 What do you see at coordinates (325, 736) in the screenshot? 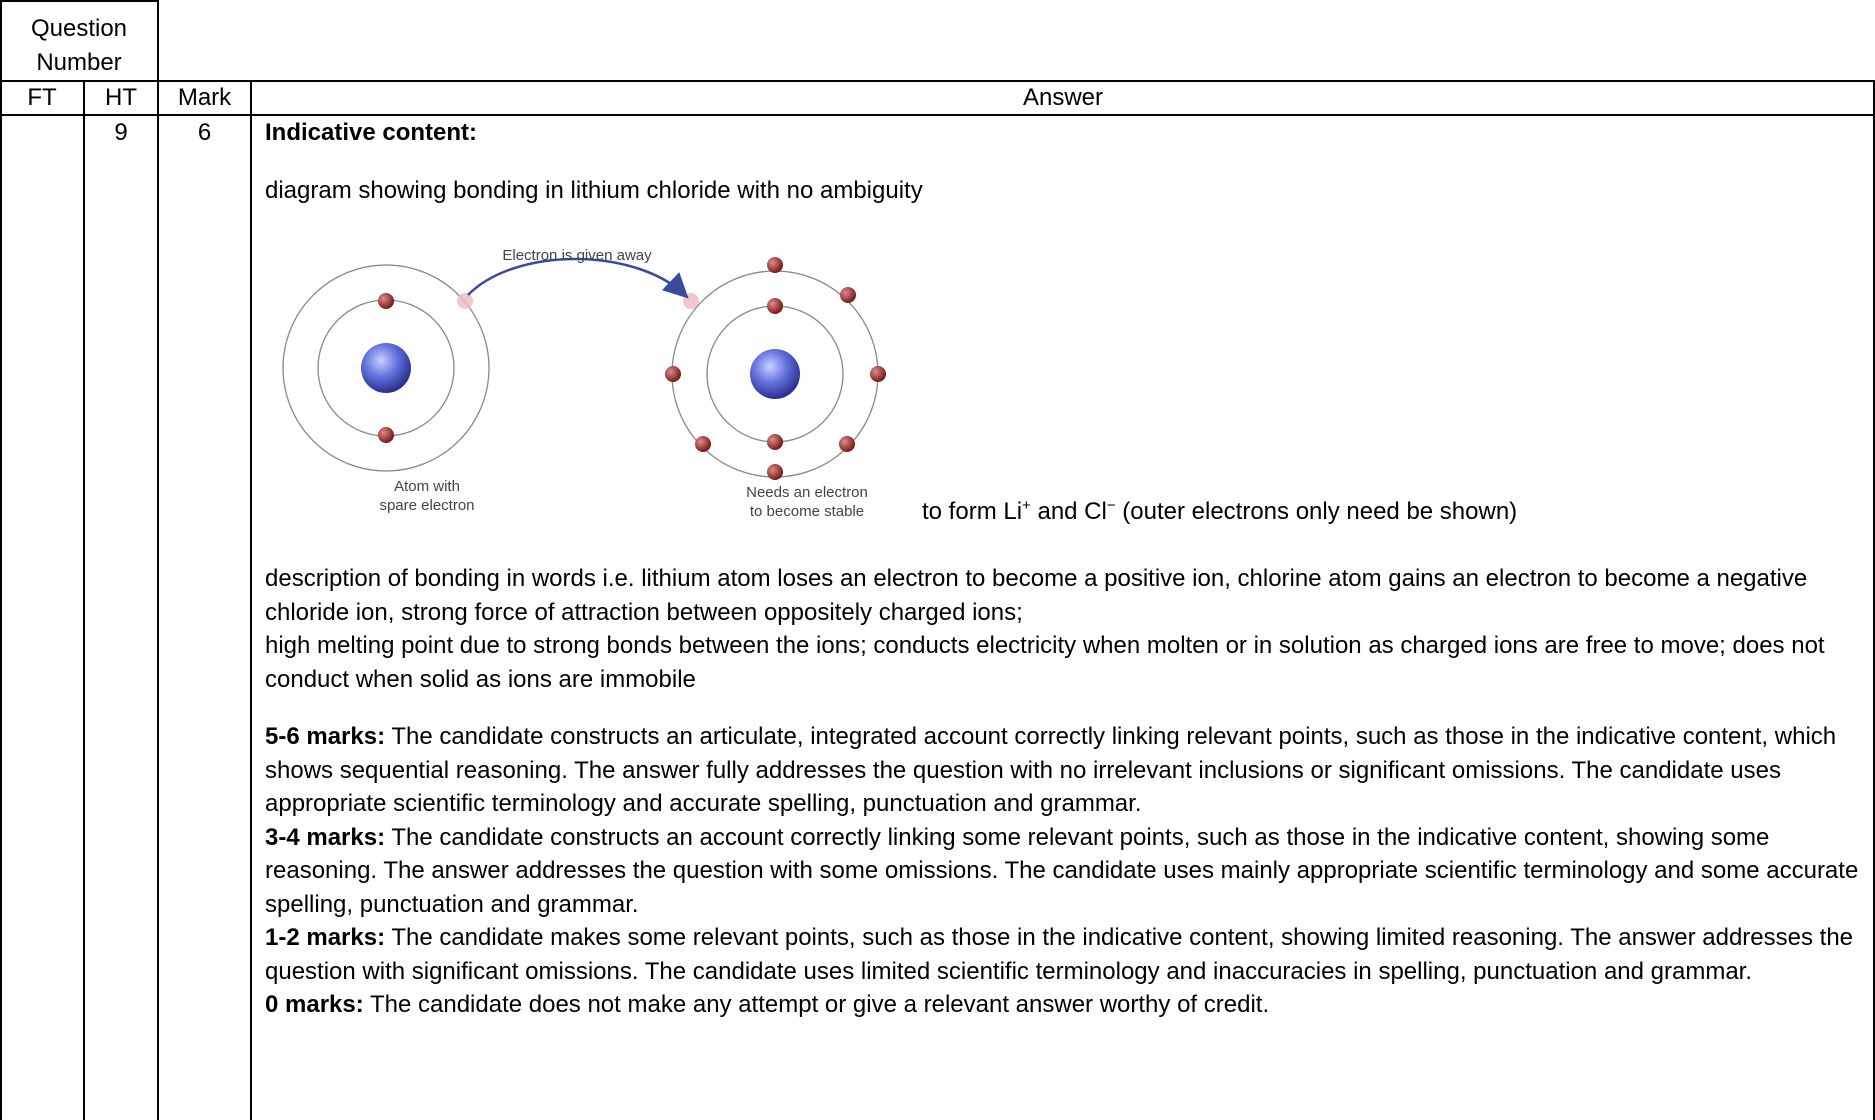
I see `band-label: 5-6 marks:` at bounding box center [325, 736].